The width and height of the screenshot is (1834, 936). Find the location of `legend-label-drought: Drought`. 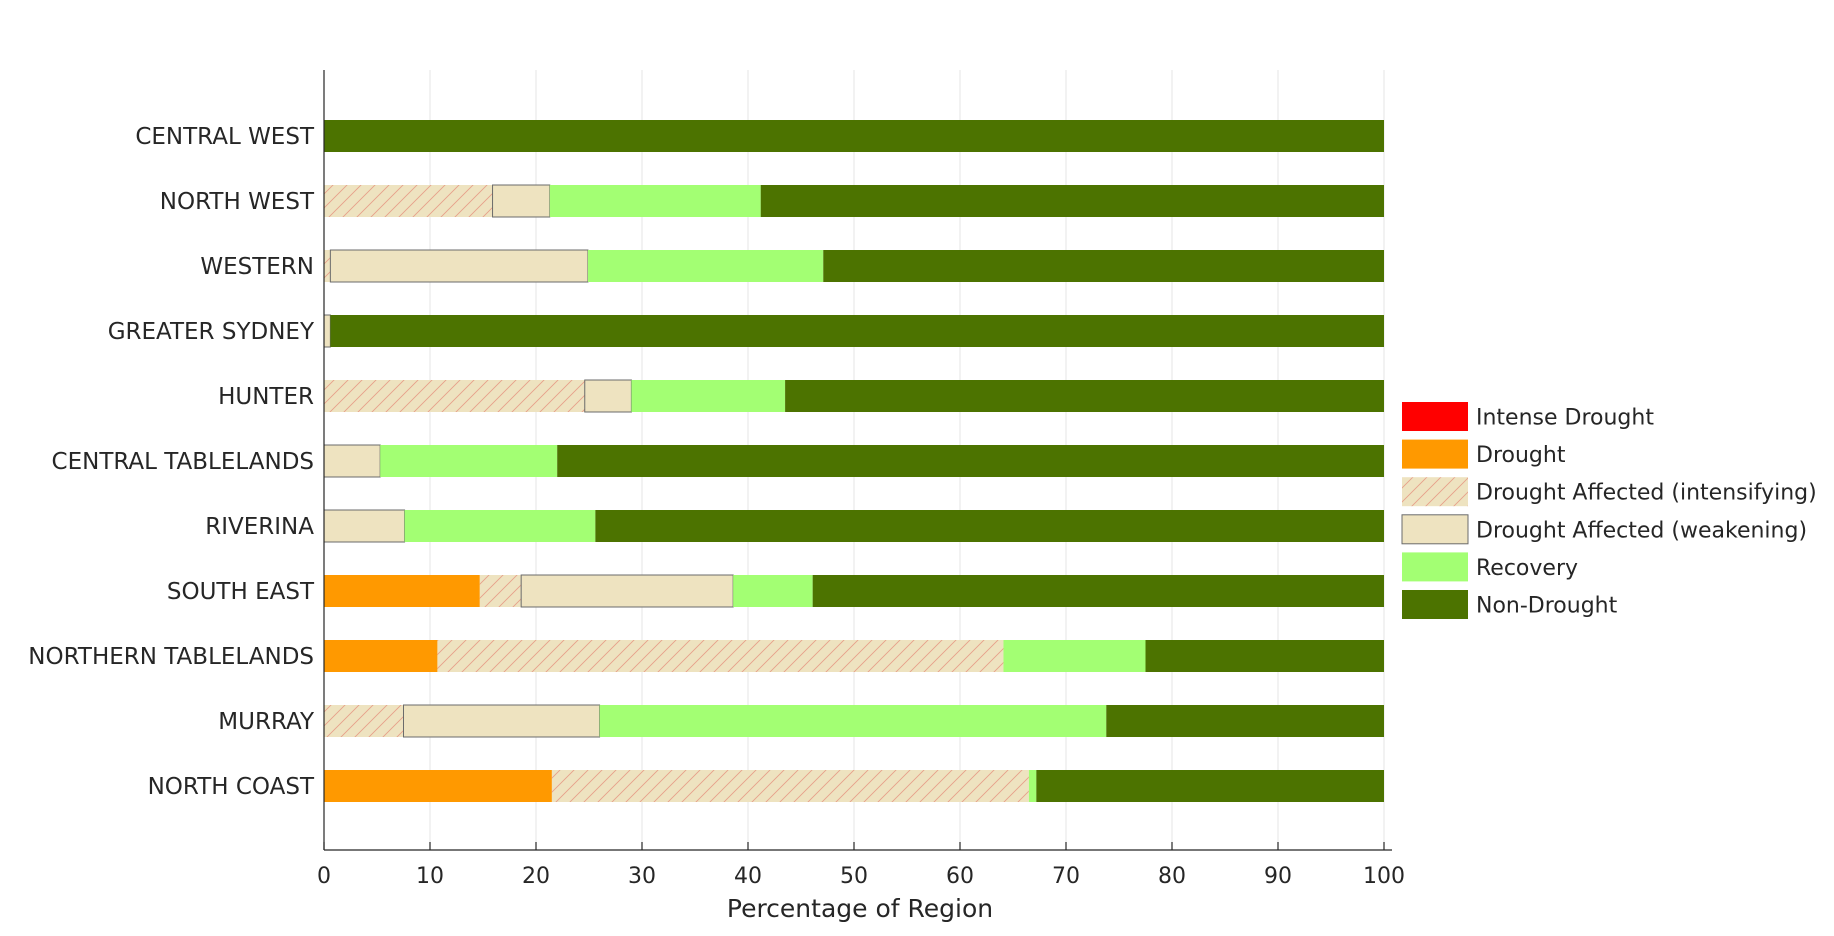

legend-label-drought: Drought is located at coordinates (1521, 455).